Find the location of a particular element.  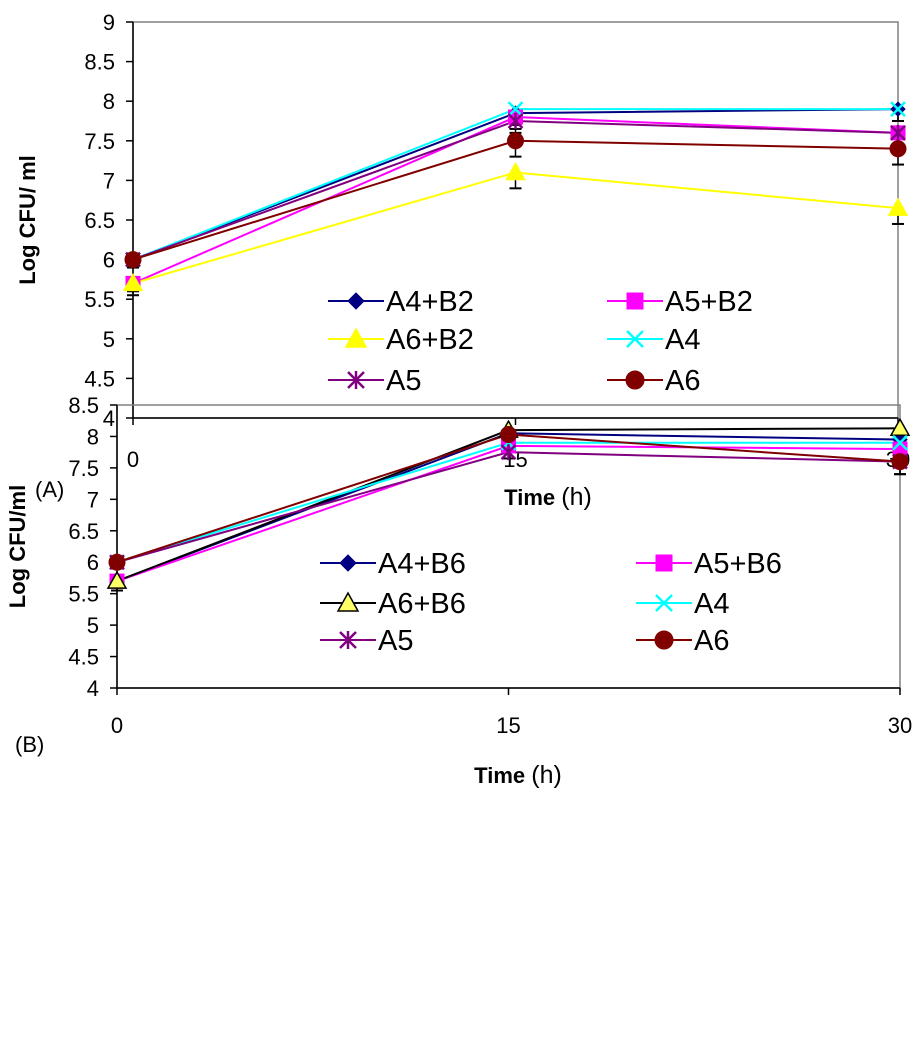

legend-item: A4+B2 is located at coordinates (401, 302).